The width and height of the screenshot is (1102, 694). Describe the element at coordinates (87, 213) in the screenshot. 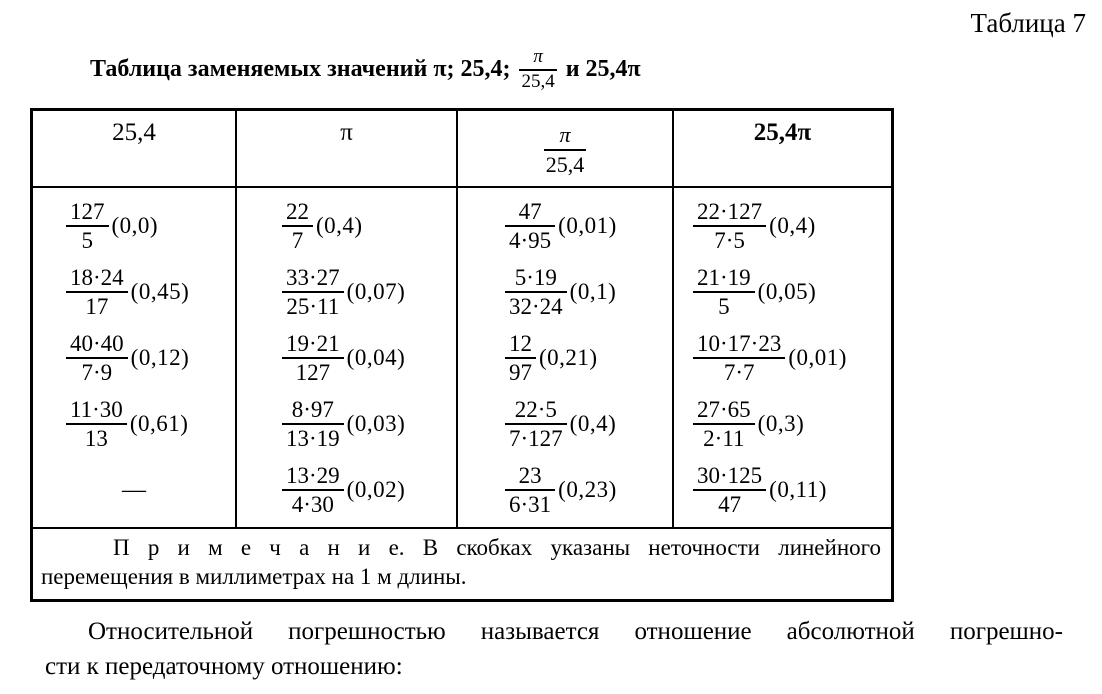

I see `numerator: 127` at that location.